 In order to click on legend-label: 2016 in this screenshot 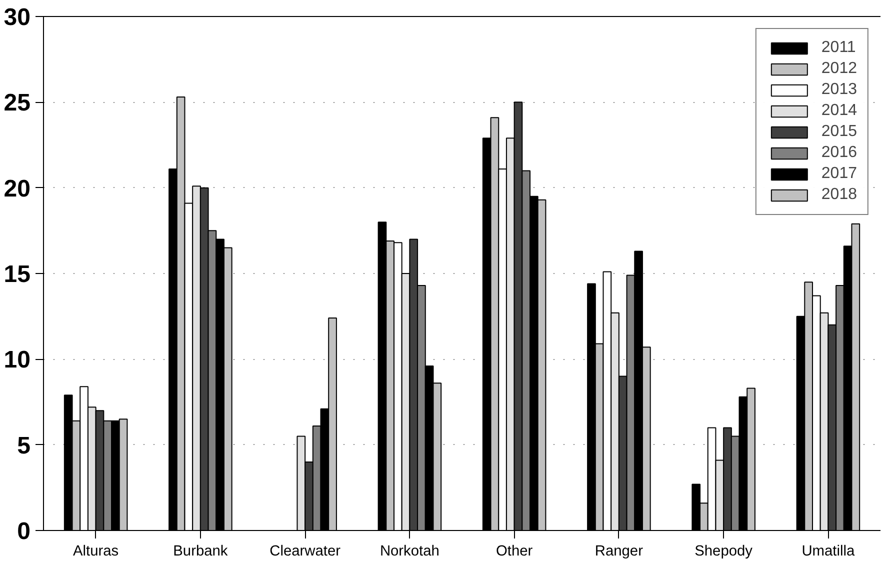, I will do `click(839, 153)`.